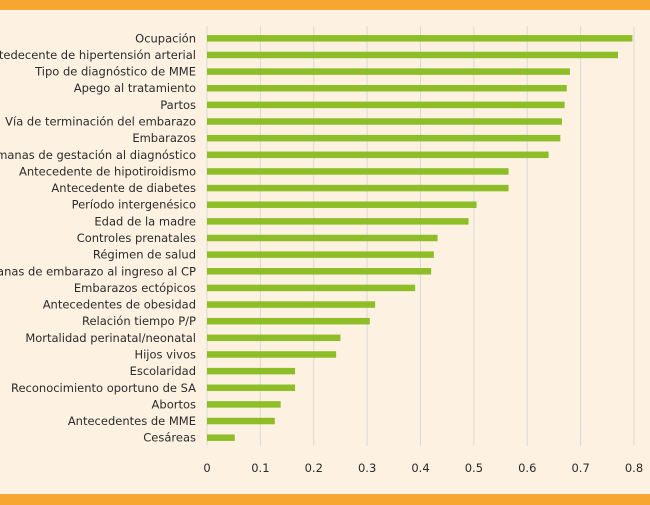 This screenshot has height=505, width=650. I want to click on x-tick-label-2: 0.2, so click(314, 468).